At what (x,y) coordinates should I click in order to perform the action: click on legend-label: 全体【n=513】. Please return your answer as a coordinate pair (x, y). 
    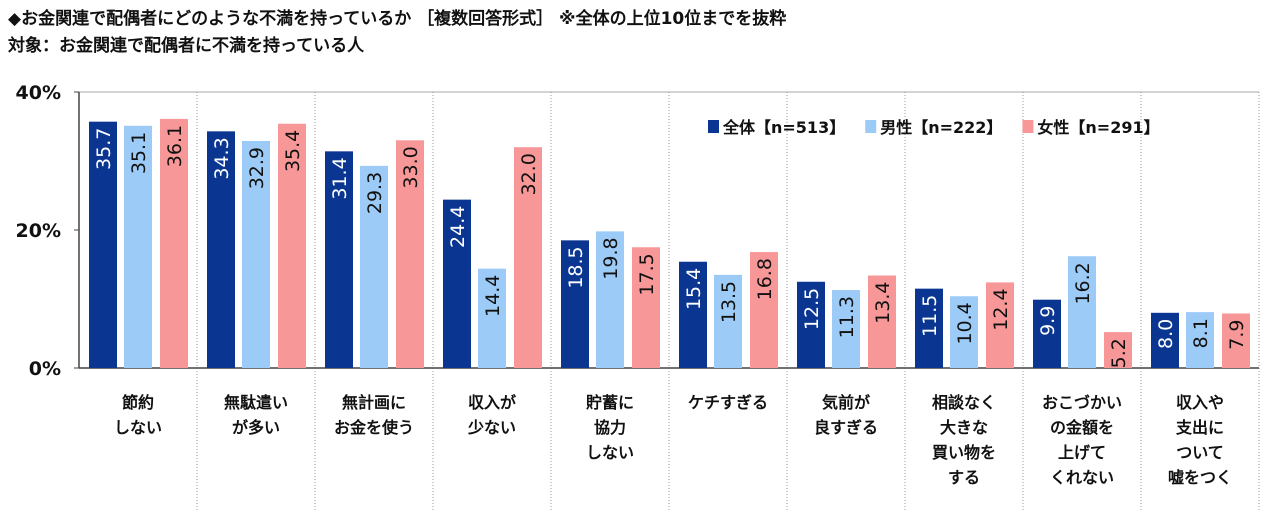
    Looking at the image, I should click on (783, 127).